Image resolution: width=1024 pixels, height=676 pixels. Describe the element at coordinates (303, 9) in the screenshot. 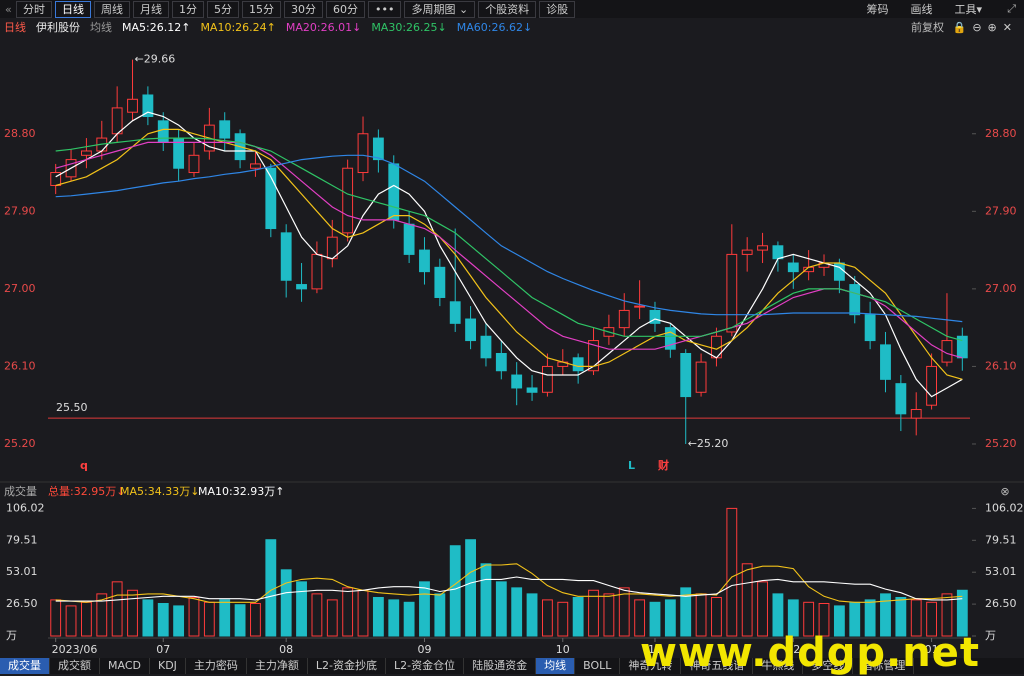

I see `toolbar-button: 30分` at that location.